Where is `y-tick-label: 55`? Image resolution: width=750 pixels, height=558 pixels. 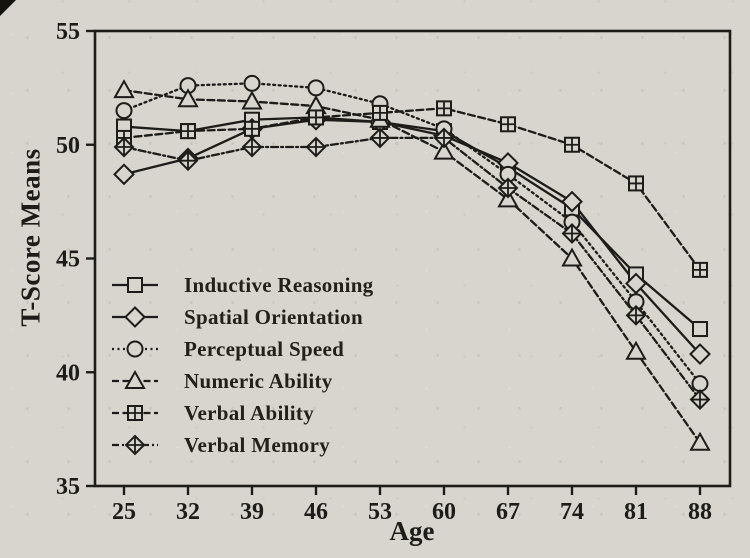 y-tick-label: 55 is located at coordinates (68, 32).